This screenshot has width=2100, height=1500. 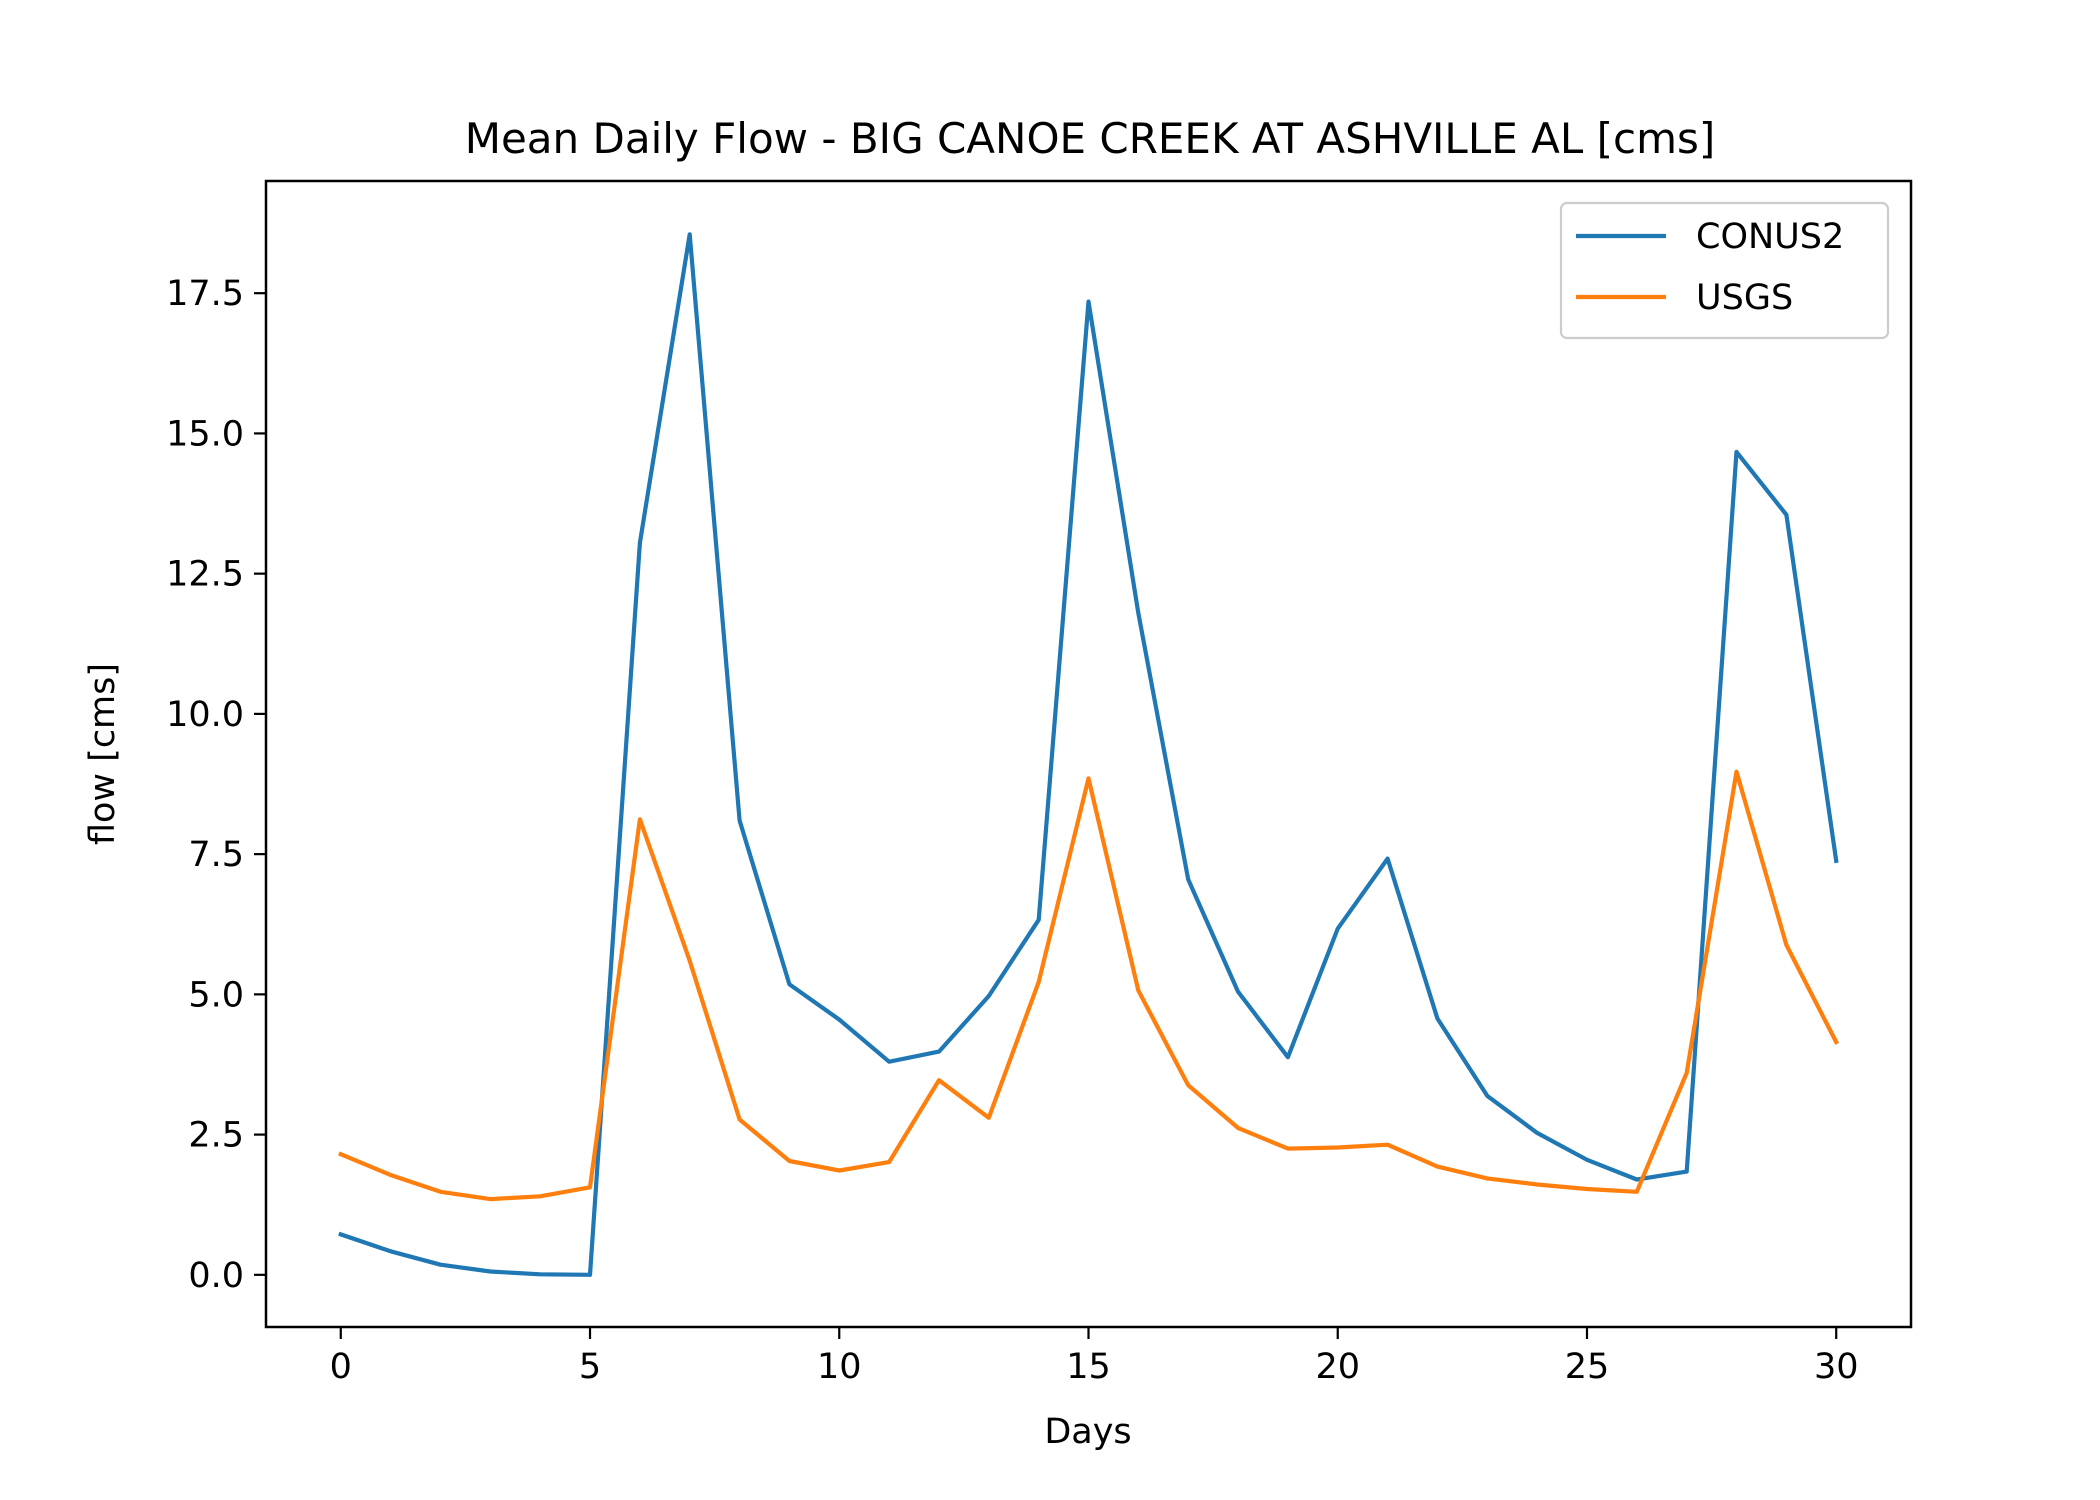 I want to click on x-tick-label: 5, so click(x=590, y=1367).